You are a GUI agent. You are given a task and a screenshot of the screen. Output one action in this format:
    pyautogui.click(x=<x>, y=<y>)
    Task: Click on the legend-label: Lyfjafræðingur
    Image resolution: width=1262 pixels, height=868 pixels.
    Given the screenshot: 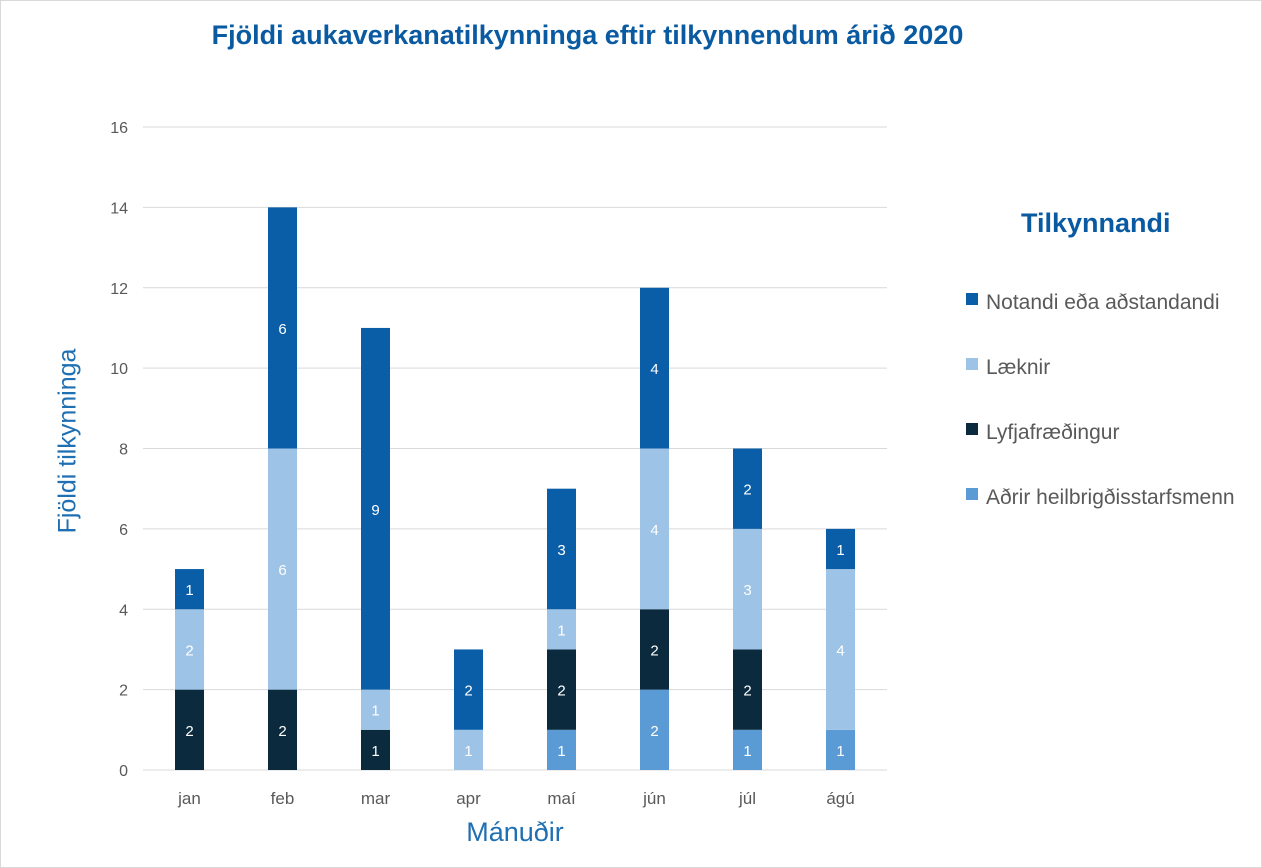 What is the action you would take?
    pyautogui.click(x=1053, y=432)
    